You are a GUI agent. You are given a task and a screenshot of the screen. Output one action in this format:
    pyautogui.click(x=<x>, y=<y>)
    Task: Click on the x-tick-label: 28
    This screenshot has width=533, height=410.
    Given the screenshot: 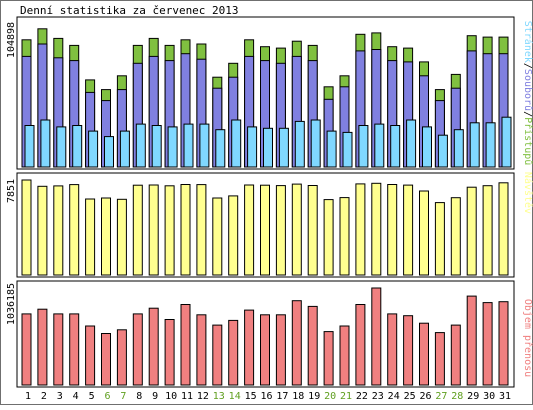 What is the action you would take?
    pyautogui.click(x=457, y=396)
    